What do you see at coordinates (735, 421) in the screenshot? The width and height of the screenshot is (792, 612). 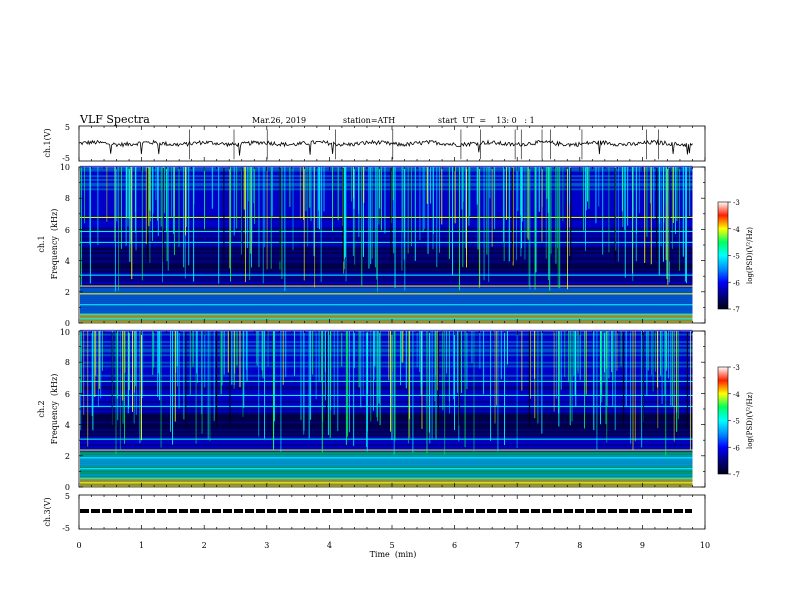 I see `ch2-colorbar: -3 -4 -5 -6 -7 log(PSD)(V²/Hz)` at bounding box center [735, 421].